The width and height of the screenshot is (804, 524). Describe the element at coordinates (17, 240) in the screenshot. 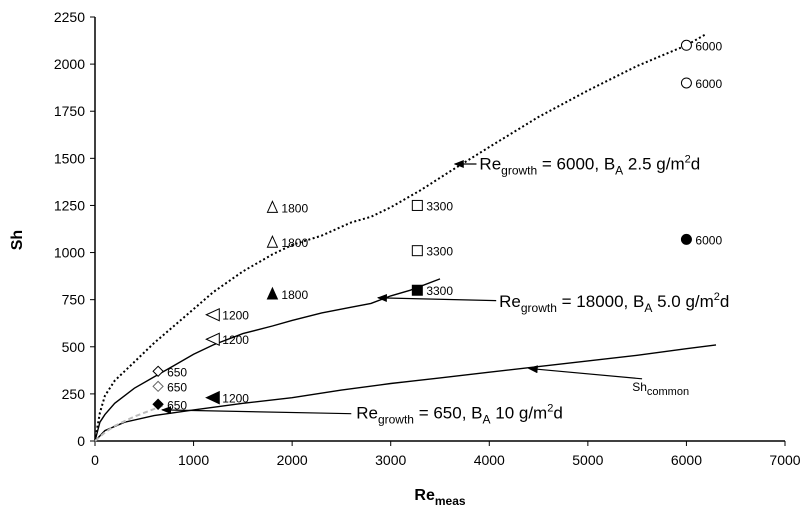

I see `y-axis-label: Sh` at that location.